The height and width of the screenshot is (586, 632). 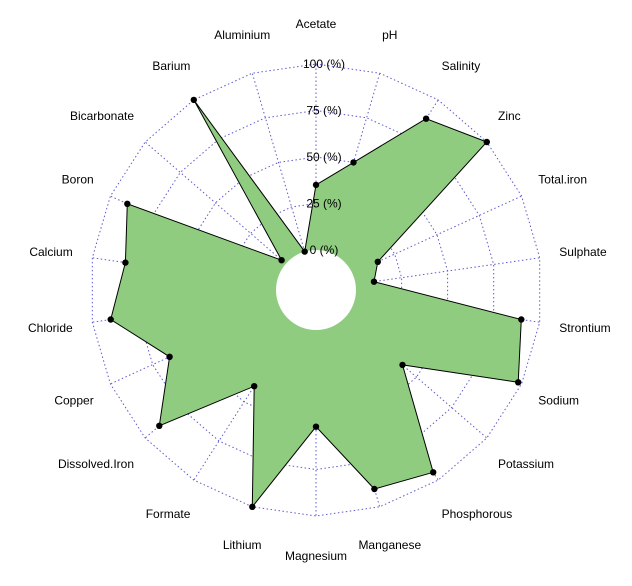 What do you see at coordinates (254, 386) in the screenshot?
I see `data-point-formate` at bounding box center [254, 386].